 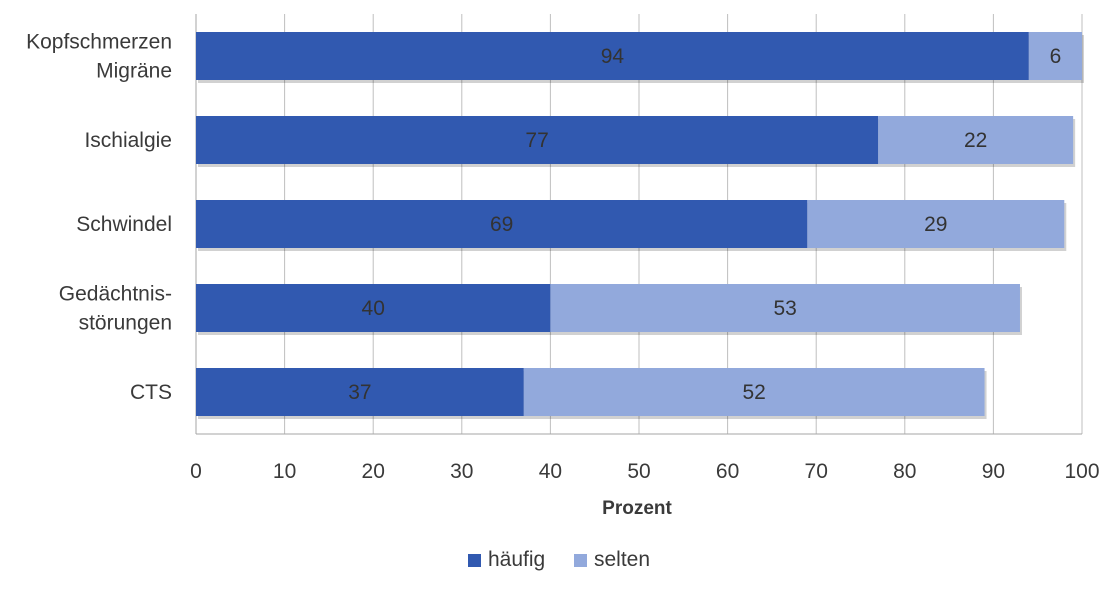 I want to click on x-axis-title: Prozent, so click(x=637, y=508).